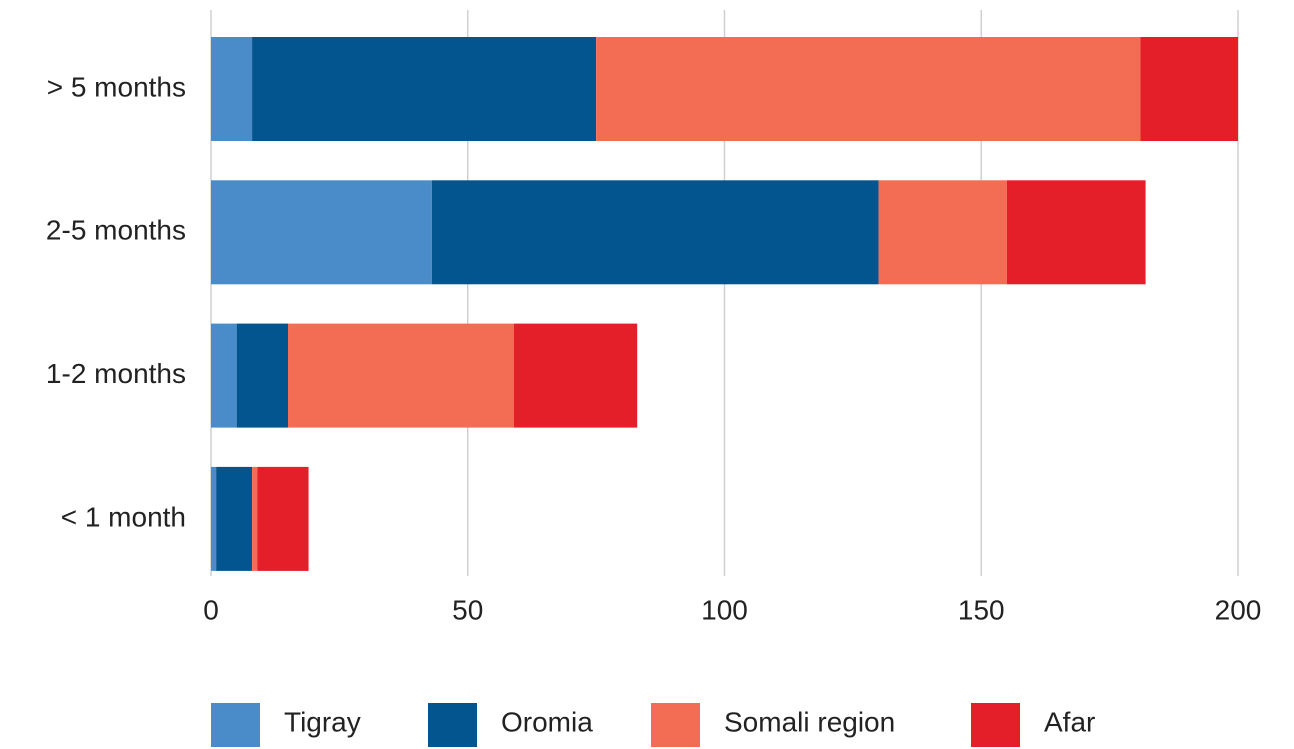  I want to click on legend-label: Oromia, so click(547, 721).